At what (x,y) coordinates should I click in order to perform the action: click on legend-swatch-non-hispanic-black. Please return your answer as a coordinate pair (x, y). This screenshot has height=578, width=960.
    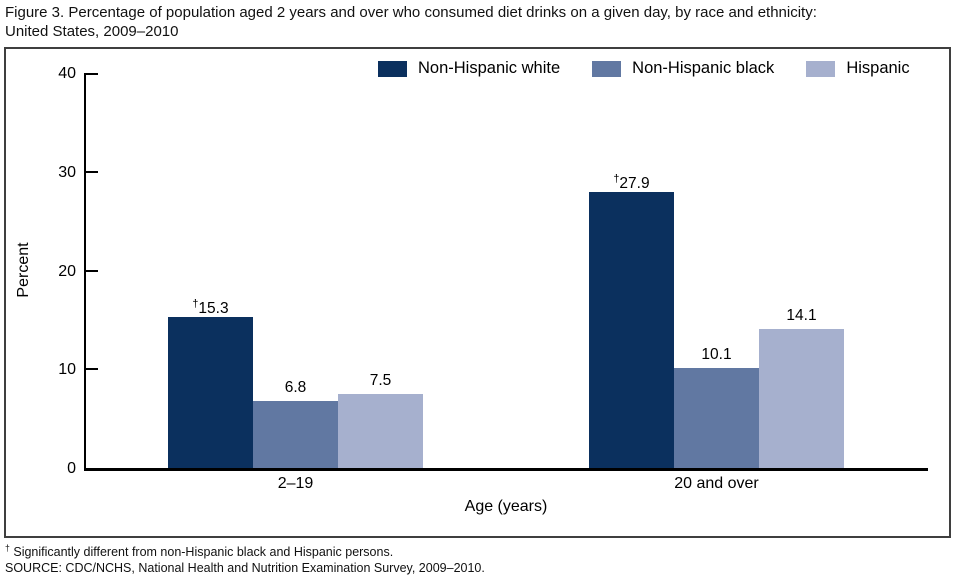
    Looking at the image, I should click on (607, 68).